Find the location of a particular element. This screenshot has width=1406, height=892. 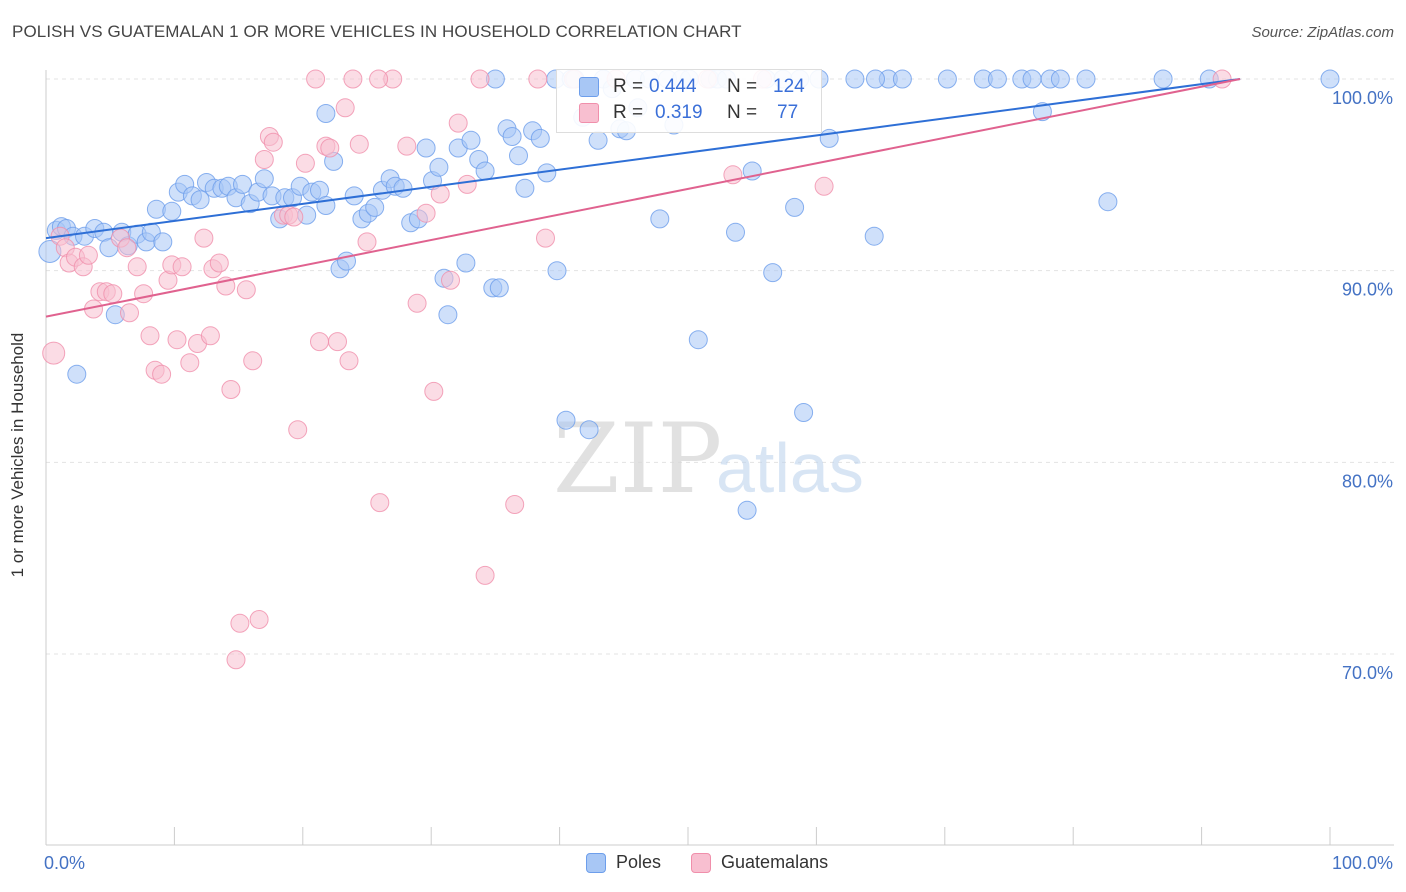

legend-swatch-guatemalans is located at coordinates (701, 862).